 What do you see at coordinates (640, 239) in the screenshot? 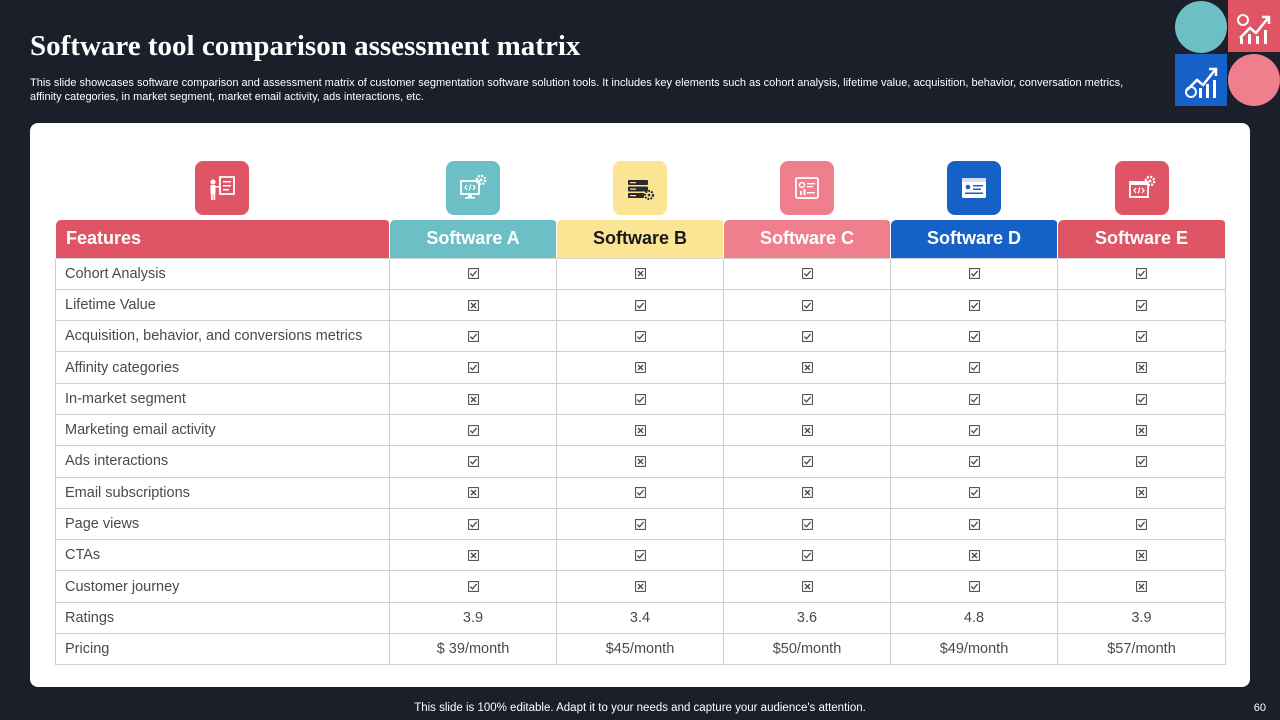
I see `column-header-software-b: Software B` at bounding box center [640, 239].